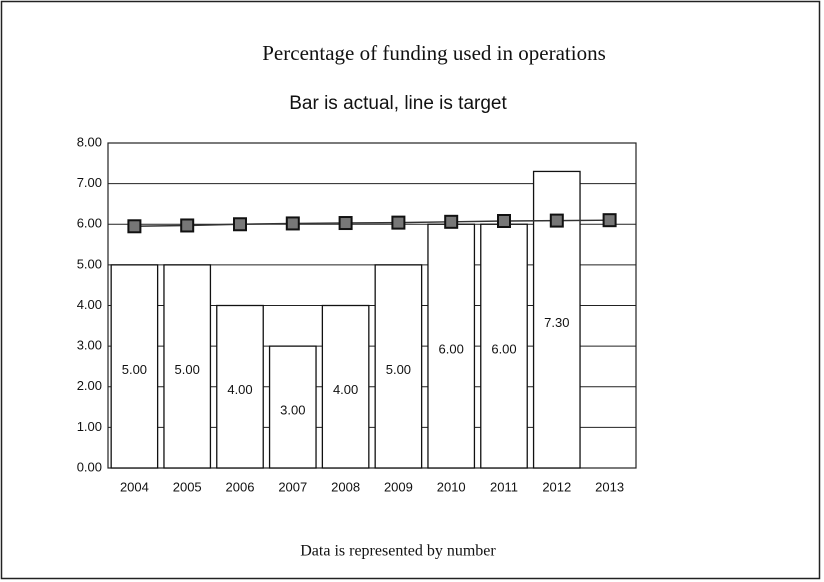 The height and width of the screenshot is (582, 824). Describe the element at coordinates (504, 486) in the screenshot. I see `x-tick-label: 2011` at that location.